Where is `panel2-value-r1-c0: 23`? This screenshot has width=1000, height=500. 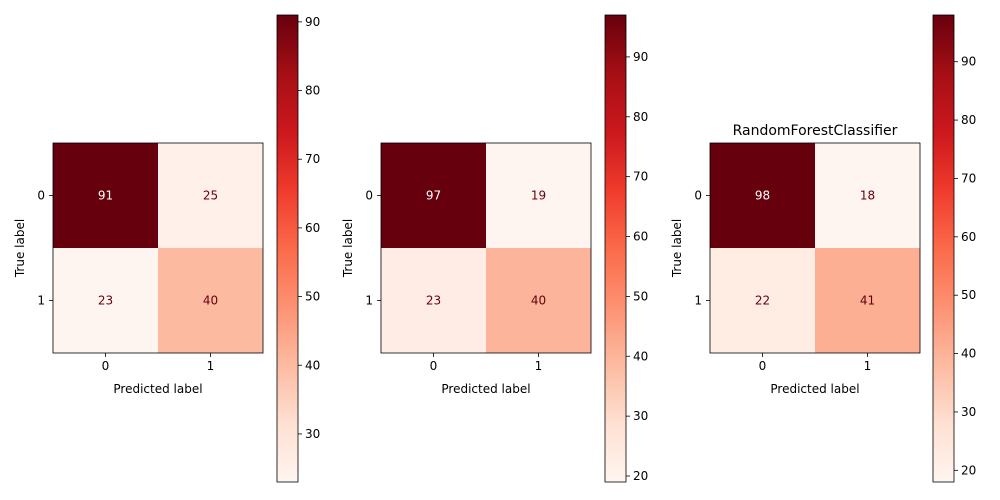 panel2-value-r1-c0: 23 is located at coordinates (433, 301).